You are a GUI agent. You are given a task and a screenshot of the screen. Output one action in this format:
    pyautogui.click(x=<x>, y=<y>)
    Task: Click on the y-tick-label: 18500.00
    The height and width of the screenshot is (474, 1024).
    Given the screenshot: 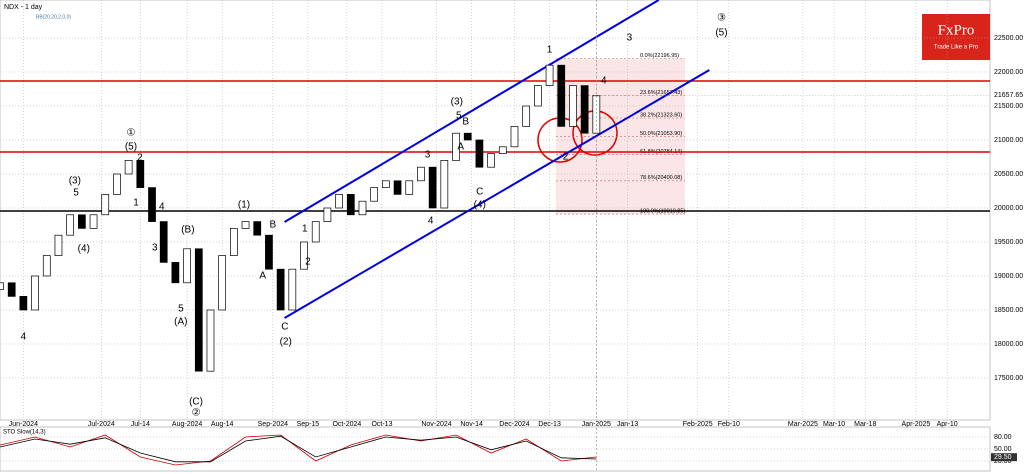 What is the action you would take?
    pyautogui.click(x=1008, y=310)
    